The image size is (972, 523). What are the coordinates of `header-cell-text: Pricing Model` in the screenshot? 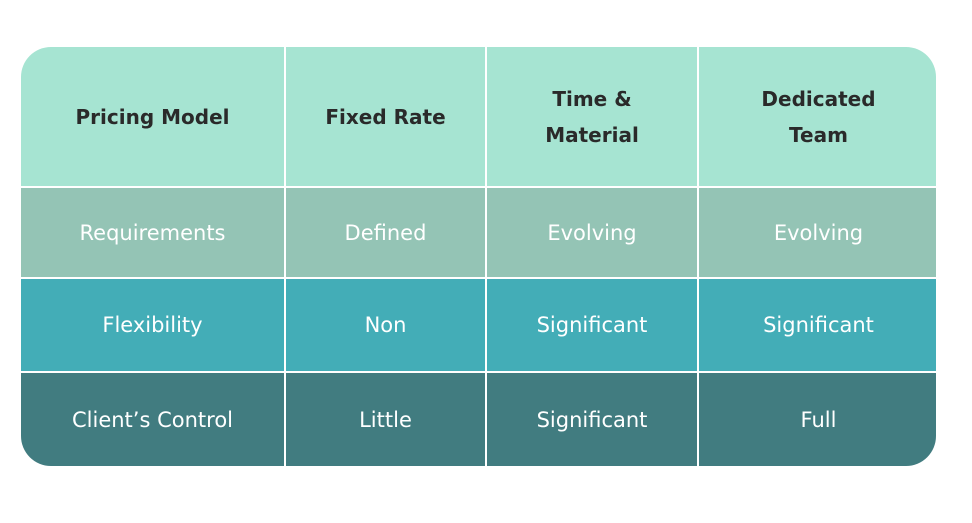 It's located at (152, 116).